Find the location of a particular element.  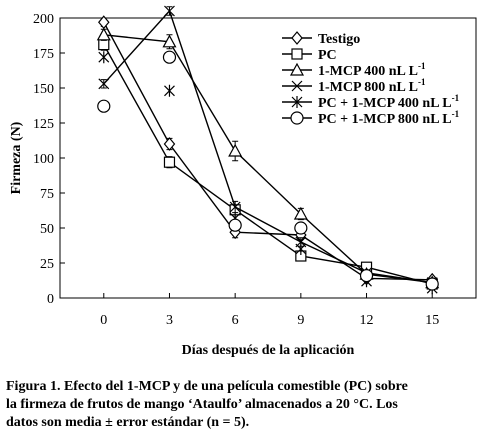

y-tick-label: 0 is located at coordinates (50, 299).